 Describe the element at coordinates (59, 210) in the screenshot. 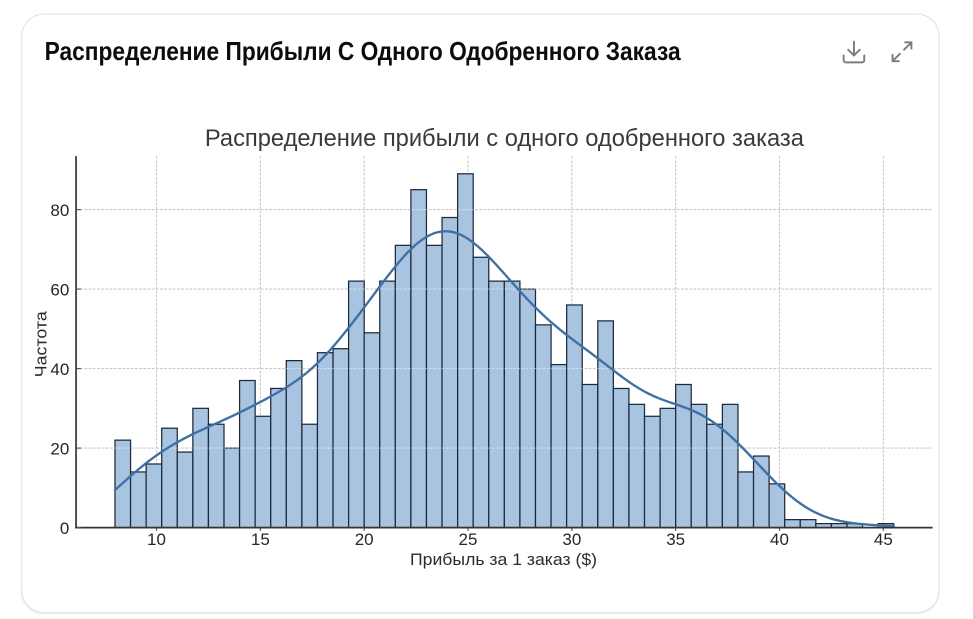

I see `svg-text: 80` at that location.